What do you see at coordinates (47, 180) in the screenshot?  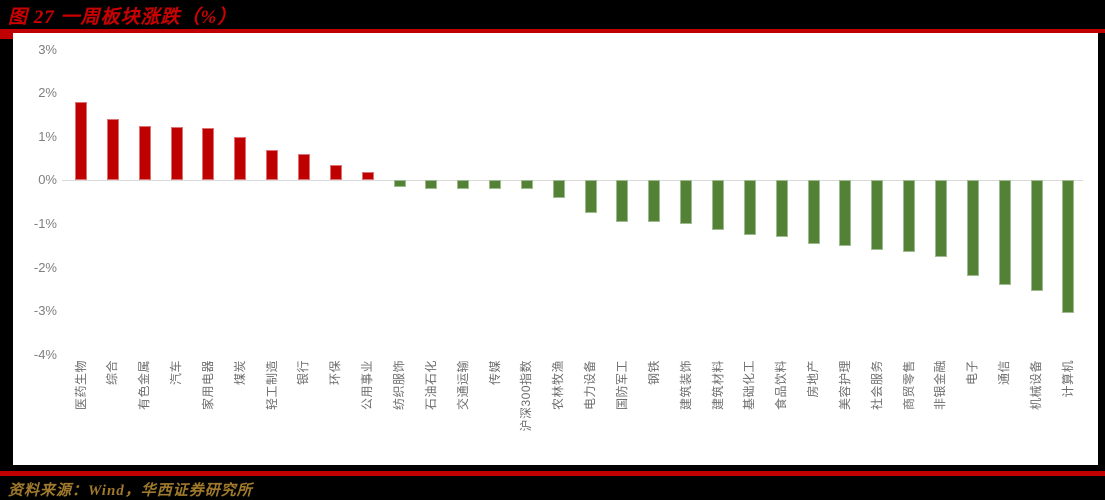 I see `y-axis-tick-label: 0%` at bounding box center [47, 180].